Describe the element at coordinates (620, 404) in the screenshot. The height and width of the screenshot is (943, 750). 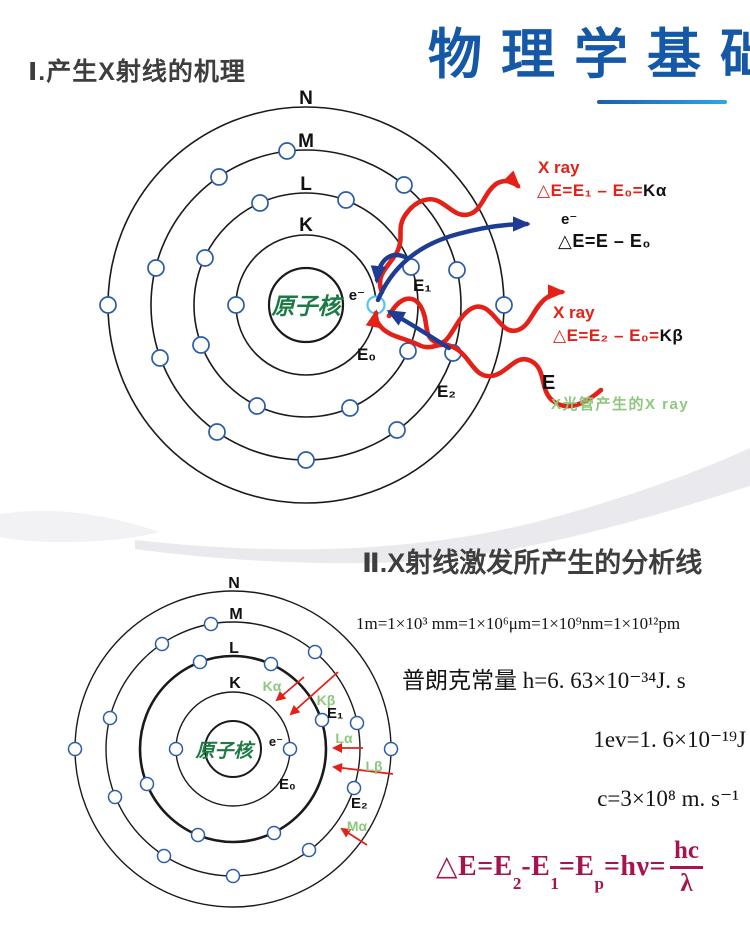
I see `tube-xray-caption: X光管产生的X ray` at that location.